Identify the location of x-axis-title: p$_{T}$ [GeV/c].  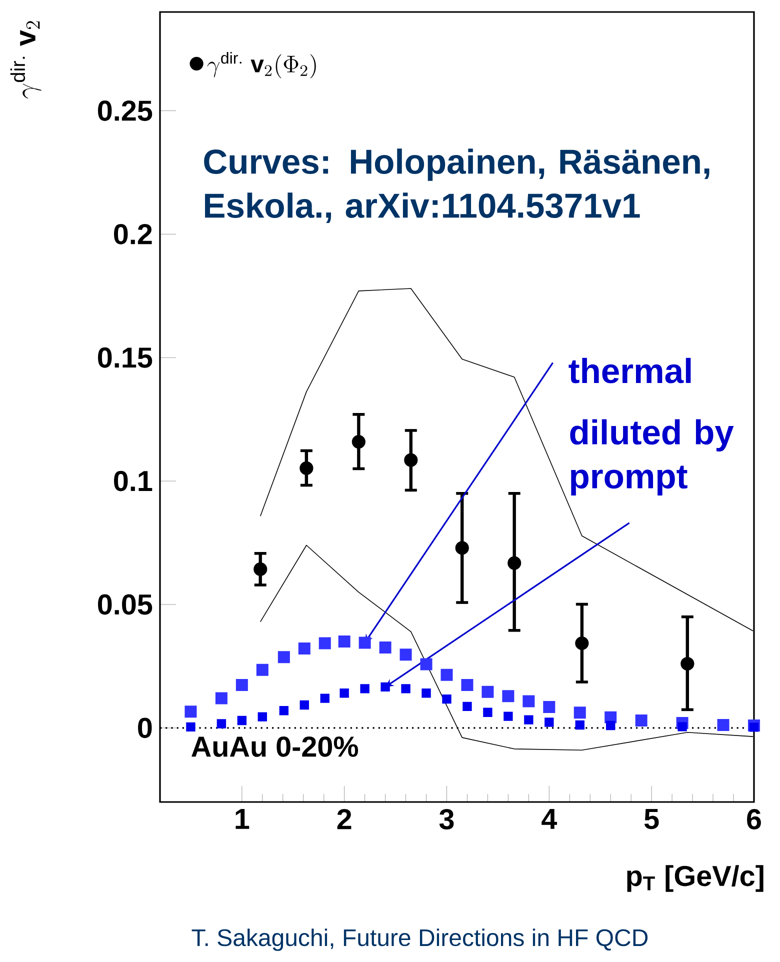
(695, 878).